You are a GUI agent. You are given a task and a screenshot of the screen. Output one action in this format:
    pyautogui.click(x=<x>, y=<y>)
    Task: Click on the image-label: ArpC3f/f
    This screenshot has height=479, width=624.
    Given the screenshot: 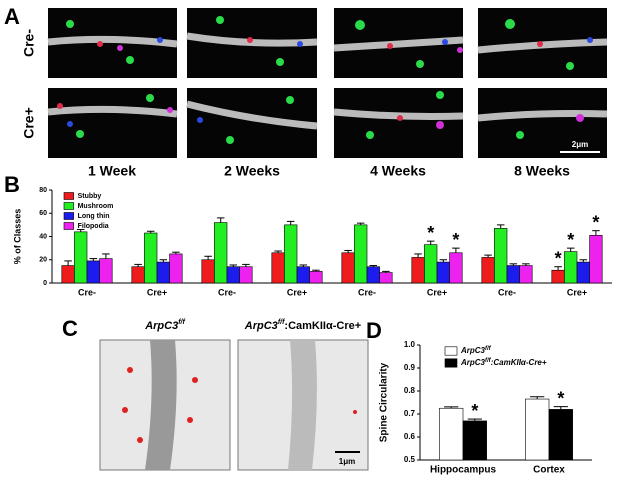 What is the action you would take?
    pyautogui.click(x=164, y=325)
    